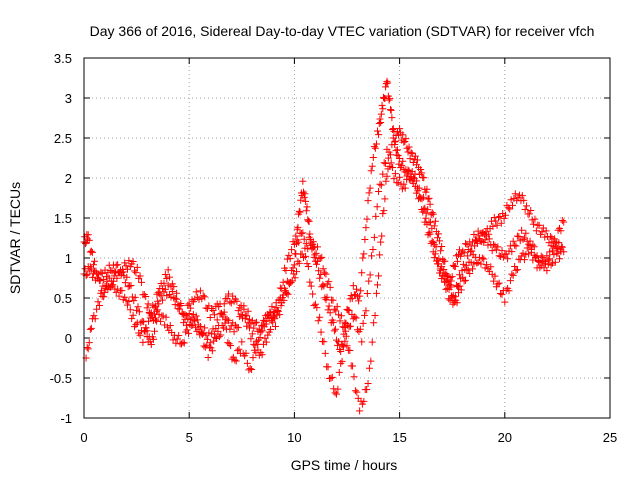 The height and width of the screenshot is (480, 640). Describe the element at coordinates (15, 238) in the screenshot. I see `y-axis-label: SDTVAR / TECUs` at that location.